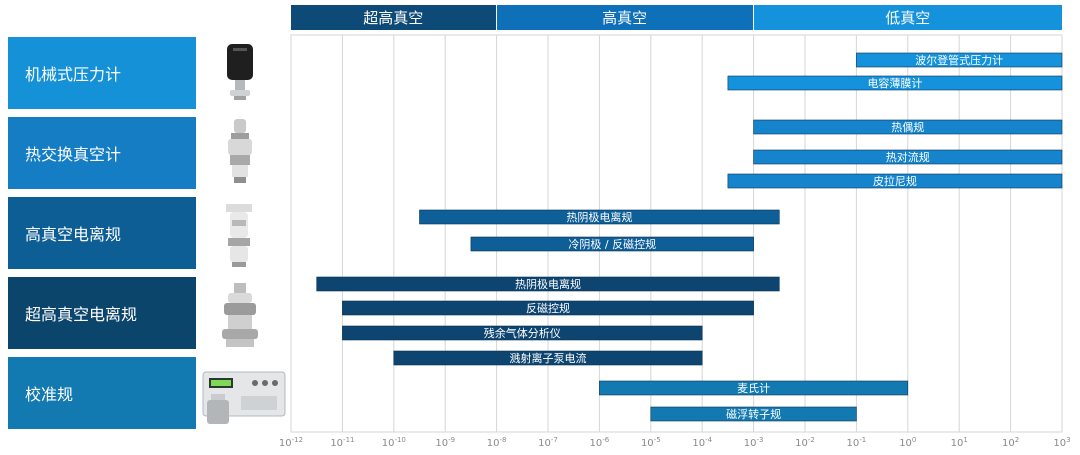 This screenshot has height=455, width=1080. Describe the element at coordinates (651, 442) in the screenshot. I see `x-tick-label: 10⁻⁵` at that location.